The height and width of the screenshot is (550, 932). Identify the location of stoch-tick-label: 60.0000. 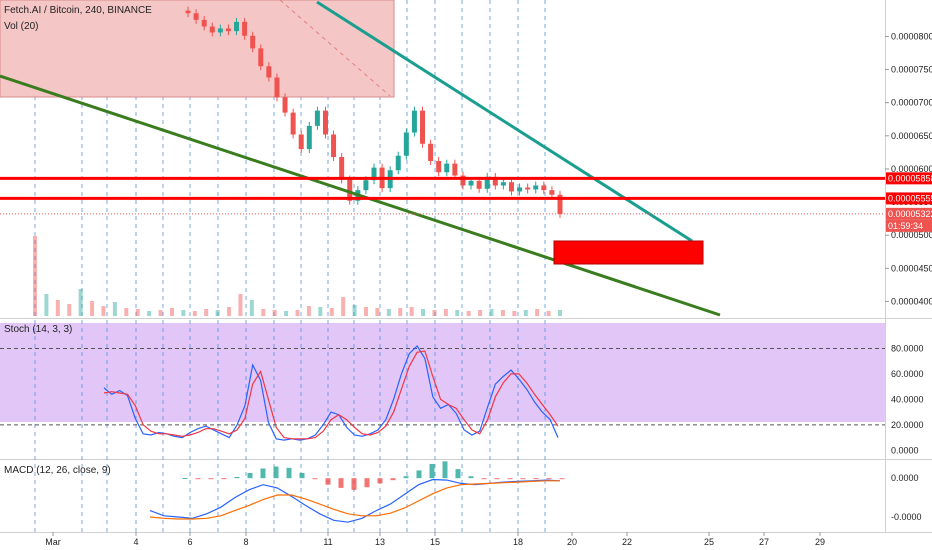
(907, 374).